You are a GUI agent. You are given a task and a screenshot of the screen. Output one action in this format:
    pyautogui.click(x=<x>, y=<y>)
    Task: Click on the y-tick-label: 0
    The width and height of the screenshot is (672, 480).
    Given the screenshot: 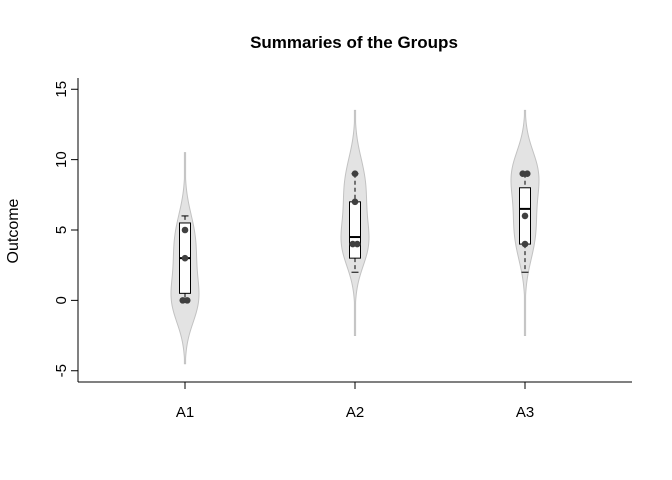 What is the action you would take?
    pyautogui.click(x=61, y=300)
    